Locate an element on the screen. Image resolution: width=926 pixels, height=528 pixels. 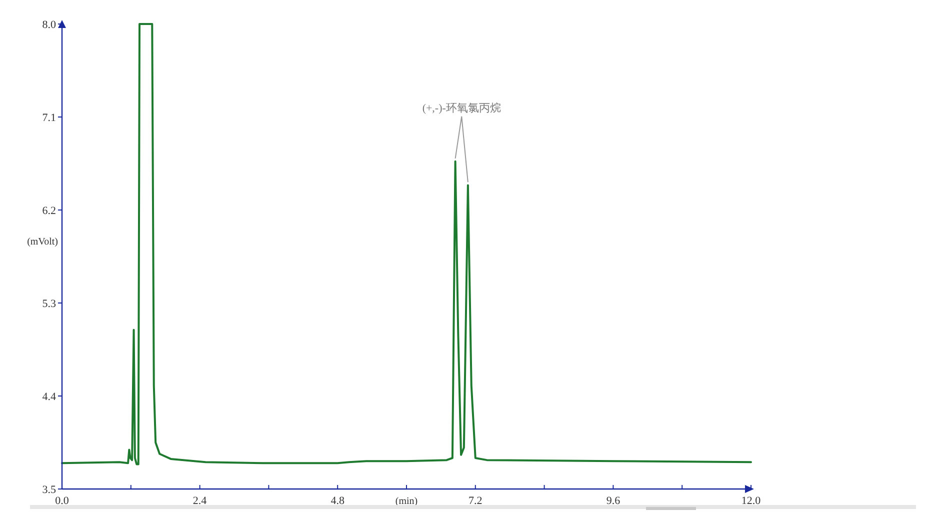
y-tick-label: 5.3 is located at coordinates (49, 304).